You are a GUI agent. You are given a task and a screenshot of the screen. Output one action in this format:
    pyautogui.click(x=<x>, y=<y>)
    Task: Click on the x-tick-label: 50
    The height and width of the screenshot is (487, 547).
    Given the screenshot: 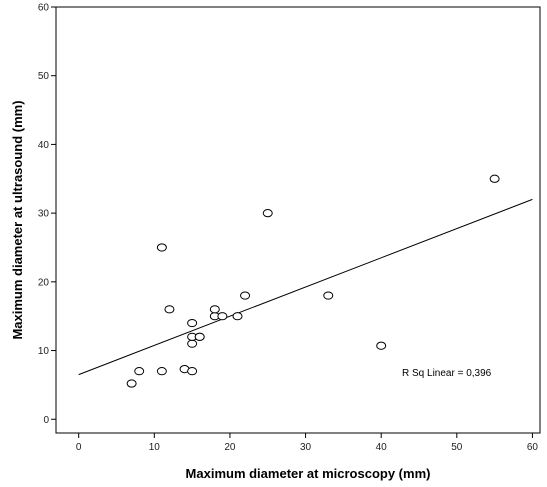 What is the action you would take?
    pyautogui.click(x=457, y=447)
    